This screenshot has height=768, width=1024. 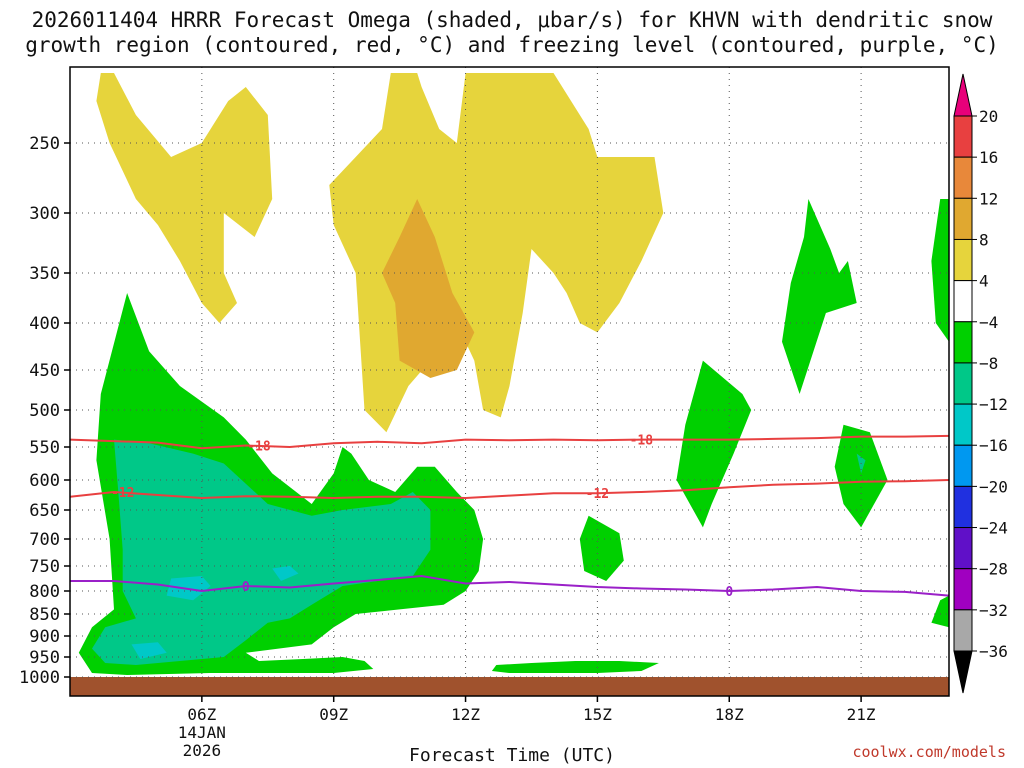 What do you see at coordinates (512, 755) in the screenshot?
I see `x-axis-title: Forecast Time (UTC)` at bounding box center [512, 755].